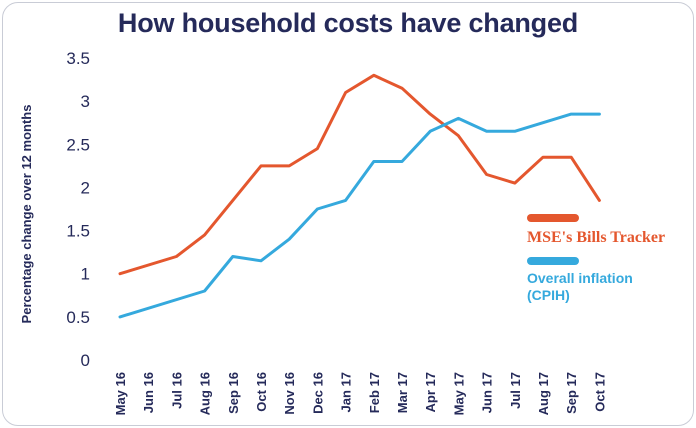 This screenshot has width=696, height=428. Describe the element at coordinates (78, 144) in the screenshot. I see `y-tick-label: 2.5` at that location.